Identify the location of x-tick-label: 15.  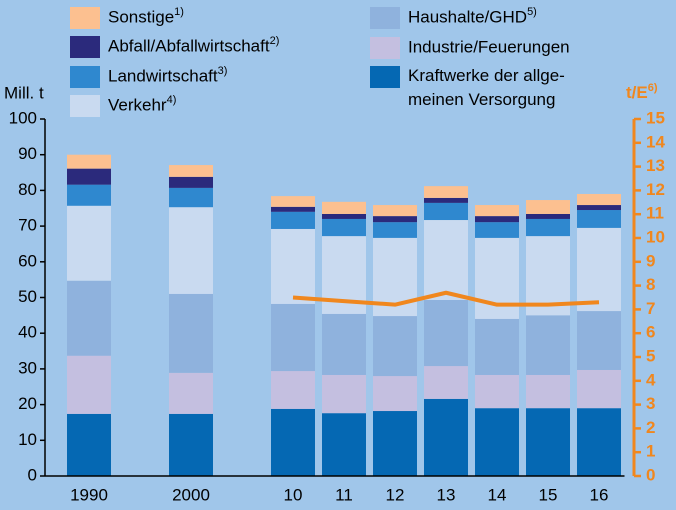
(548, 494).